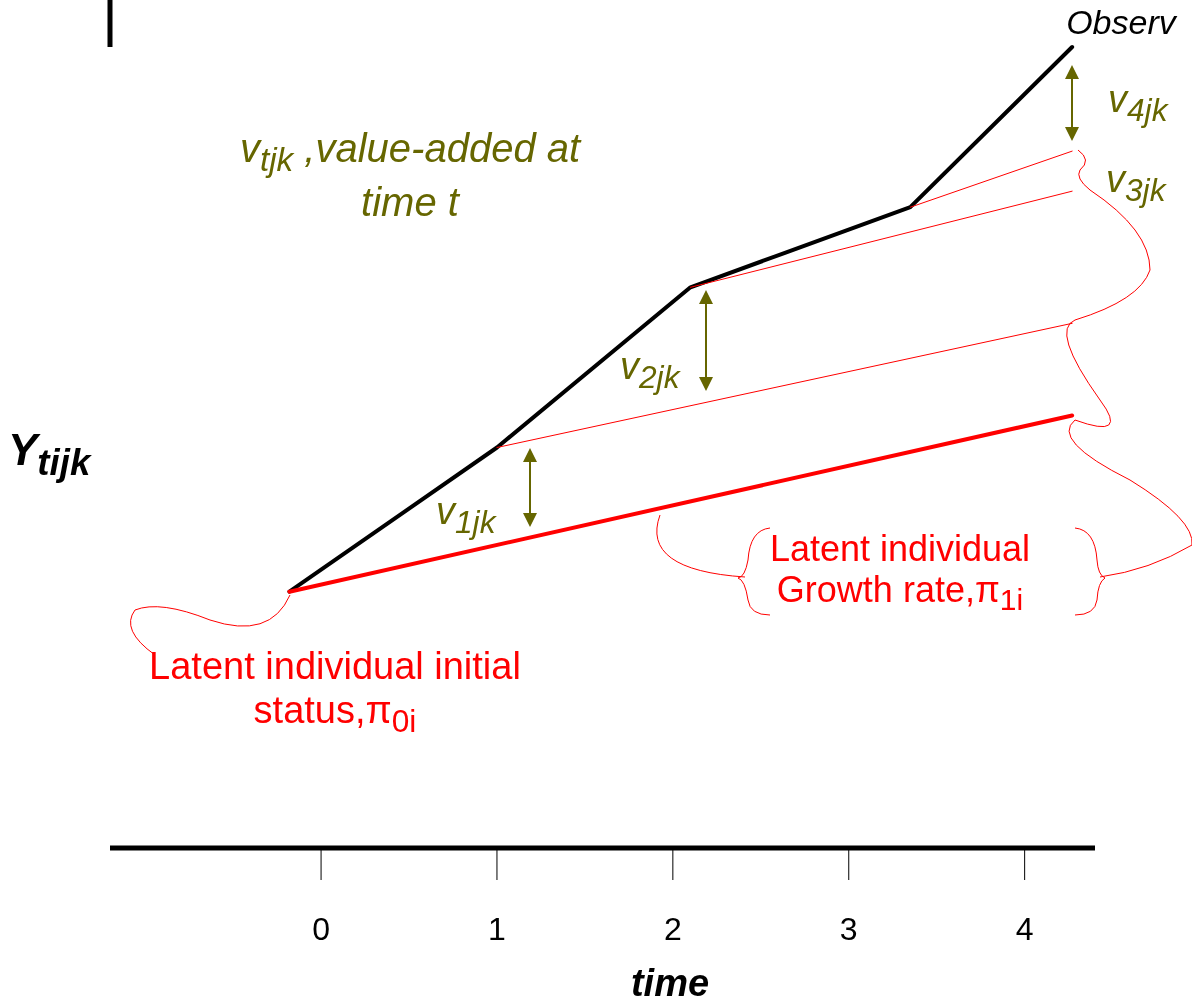  What do you see at coordinates (497, 929) in the screenshot?
I see `x-tick-label: 1` at bounding box center [497, 929].